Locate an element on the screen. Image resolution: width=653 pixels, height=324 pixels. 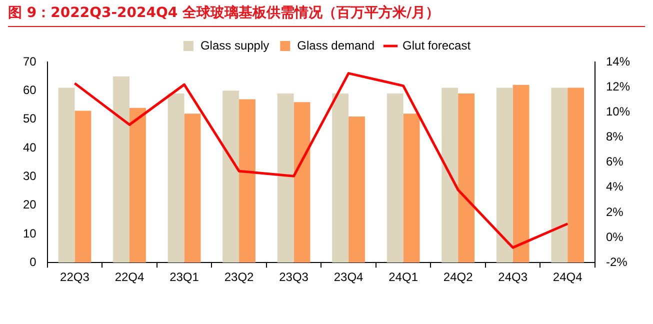
y-tick-label: 30 is located at coordinates (29, 175).